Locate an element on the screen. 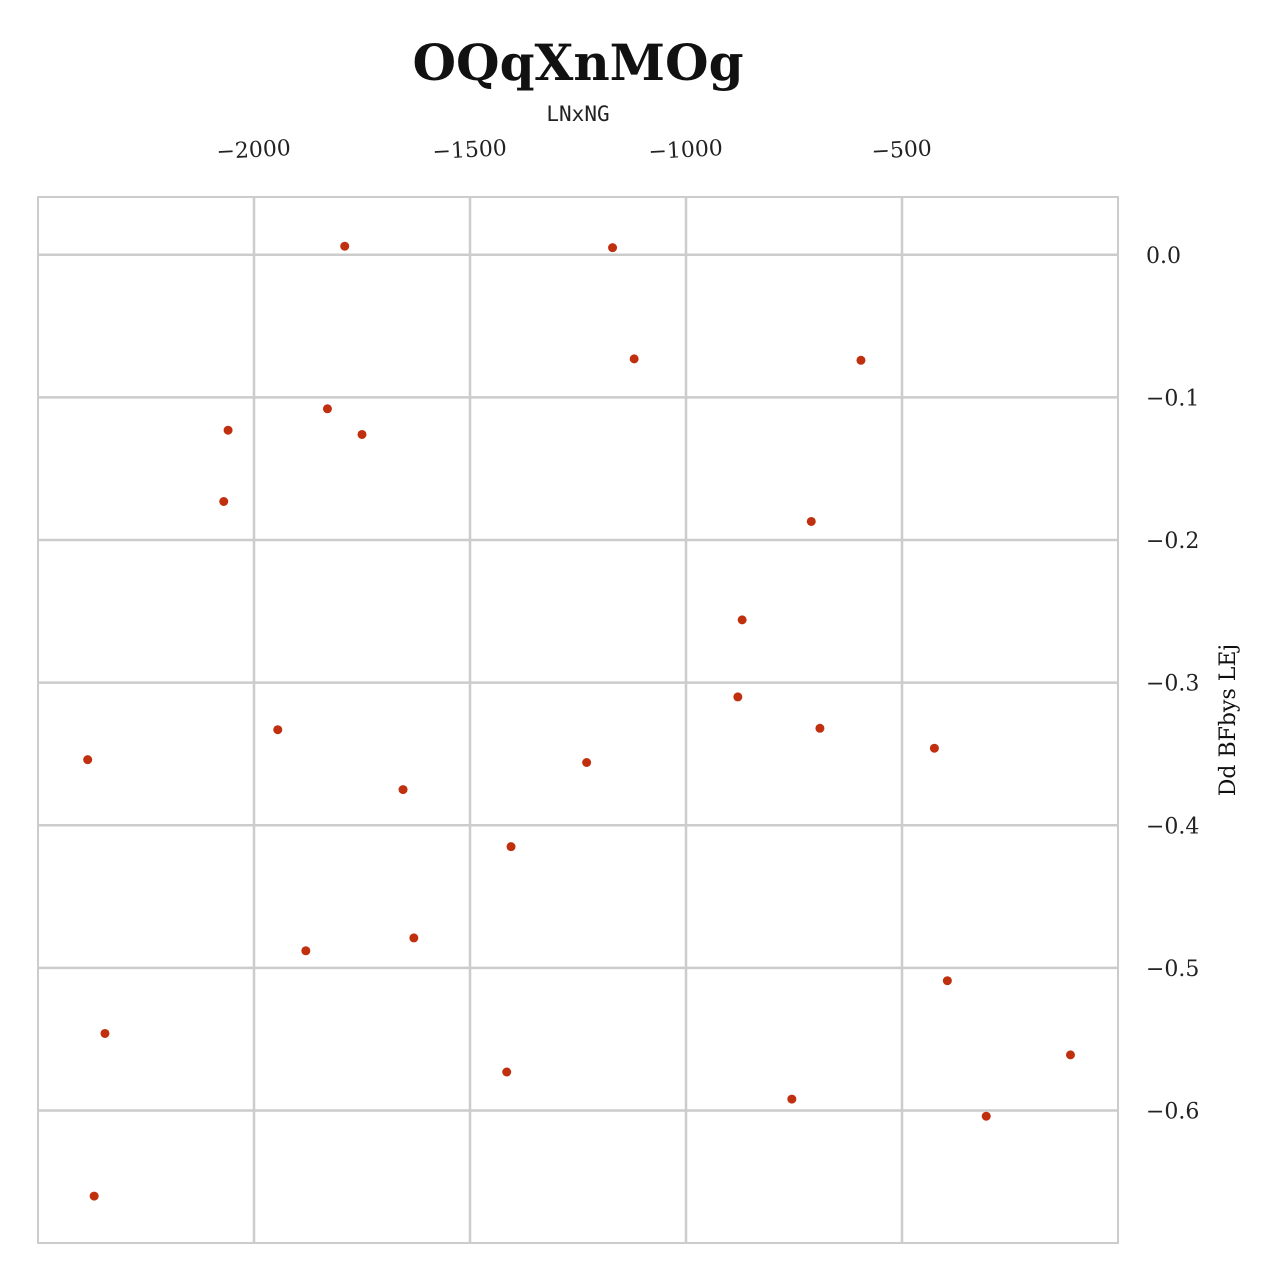  y-tick-label: −0.3 is located at coordinates (1172, 684).